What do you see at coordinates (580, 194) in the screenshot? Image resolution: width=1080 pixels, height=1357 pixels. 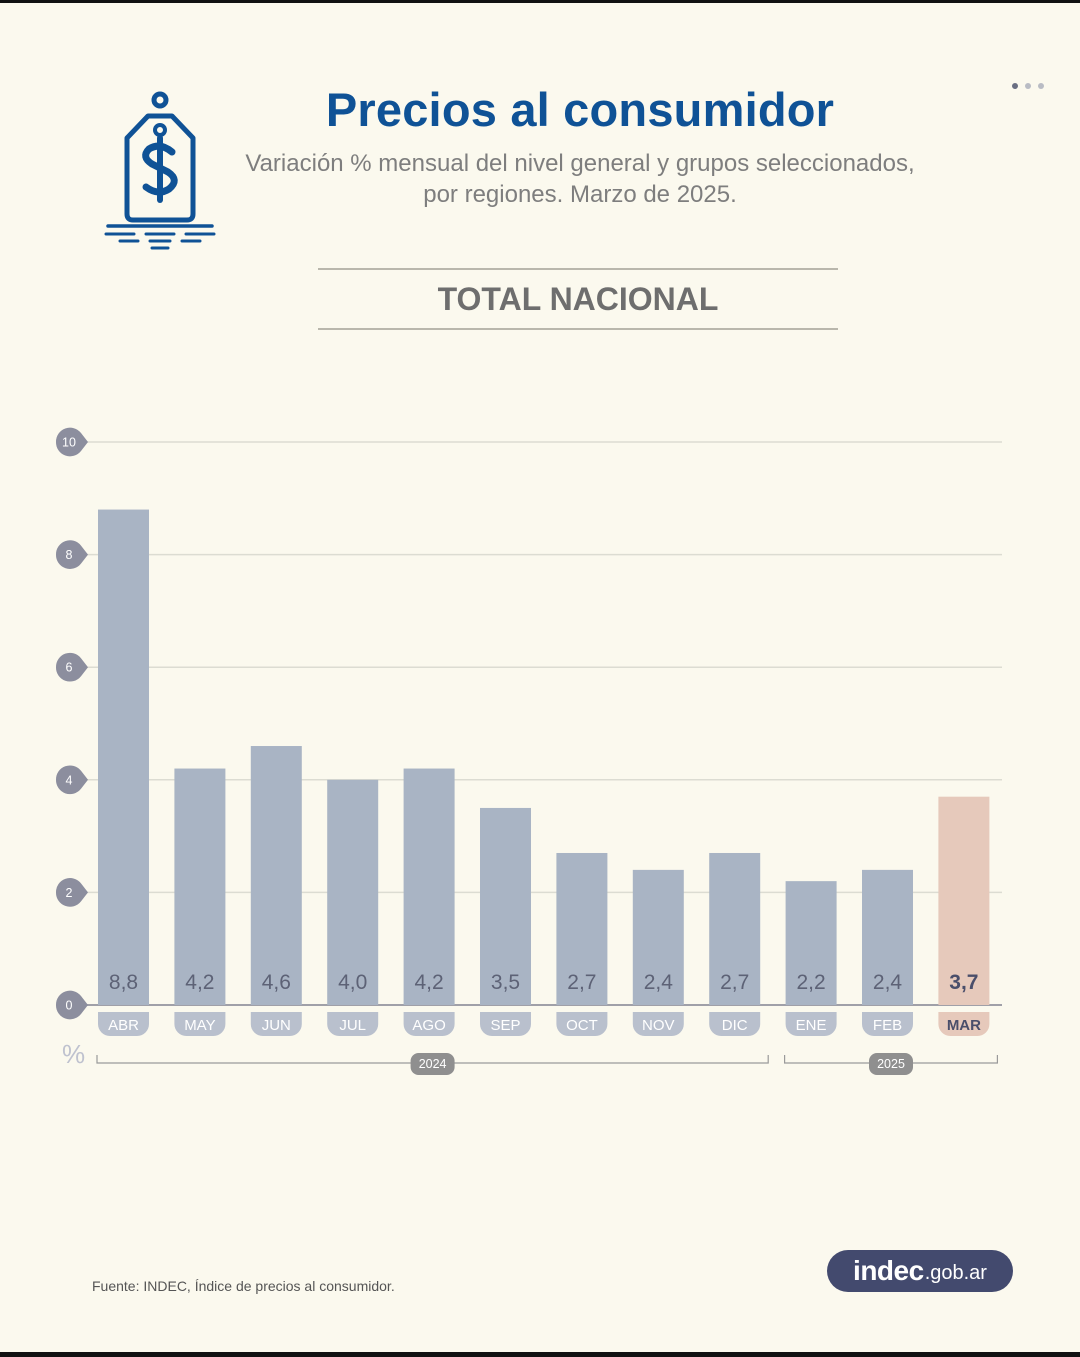 I see `subtitle-line-2: por regiones. Marzo de 2025.` at bounding box center [580, 194].